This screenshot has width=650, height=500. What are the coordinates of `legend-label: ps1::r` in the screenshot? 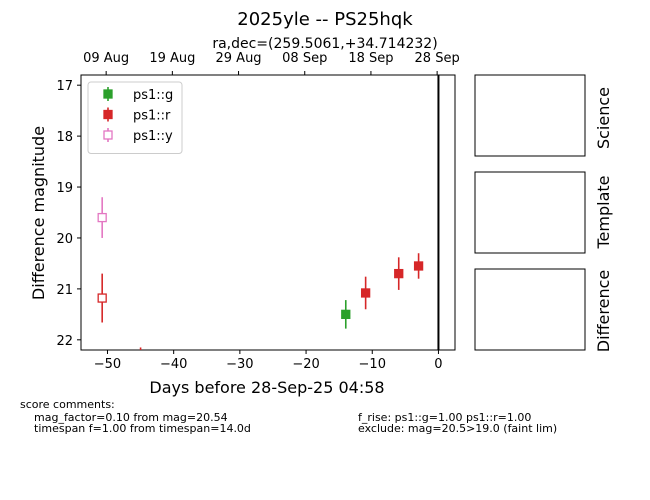 It's located at (152, 116).